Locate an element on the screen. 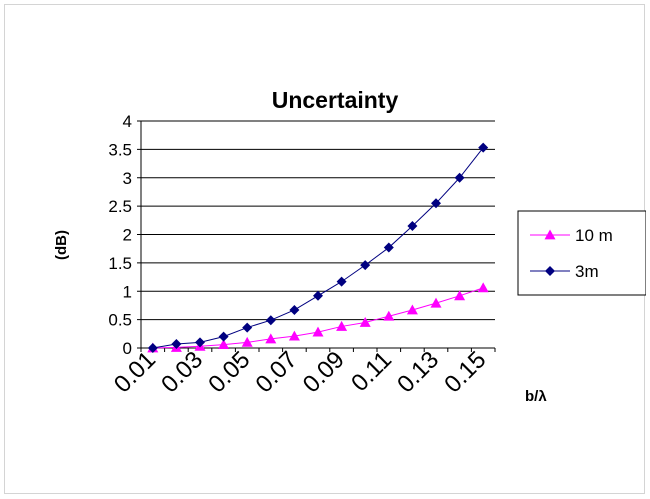  x-tick-label: 0.09 is located at coordinates (324, 372).